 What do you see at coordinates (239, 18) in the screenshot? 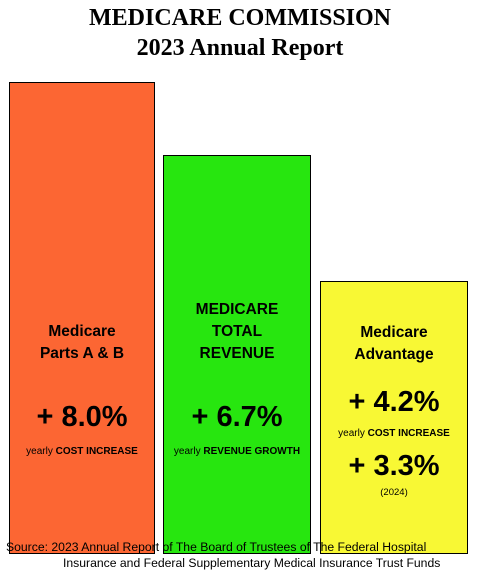
I see `chart-title-line1: MEDICARE COMMISSION` at bounding box center [239, 18].